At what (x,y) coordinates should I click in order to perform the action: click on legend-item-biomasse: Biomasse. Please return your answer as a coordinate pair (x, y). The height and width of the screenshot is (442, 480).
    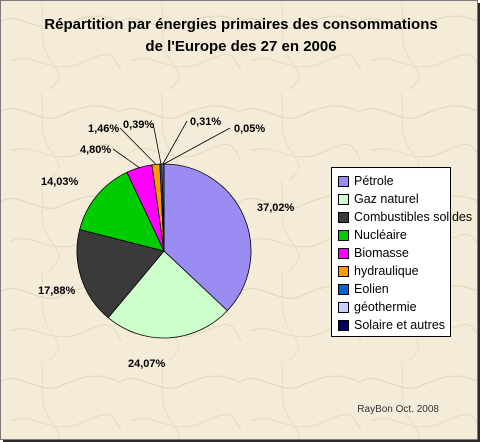
    Looking at the image, I should click on (373, 253).